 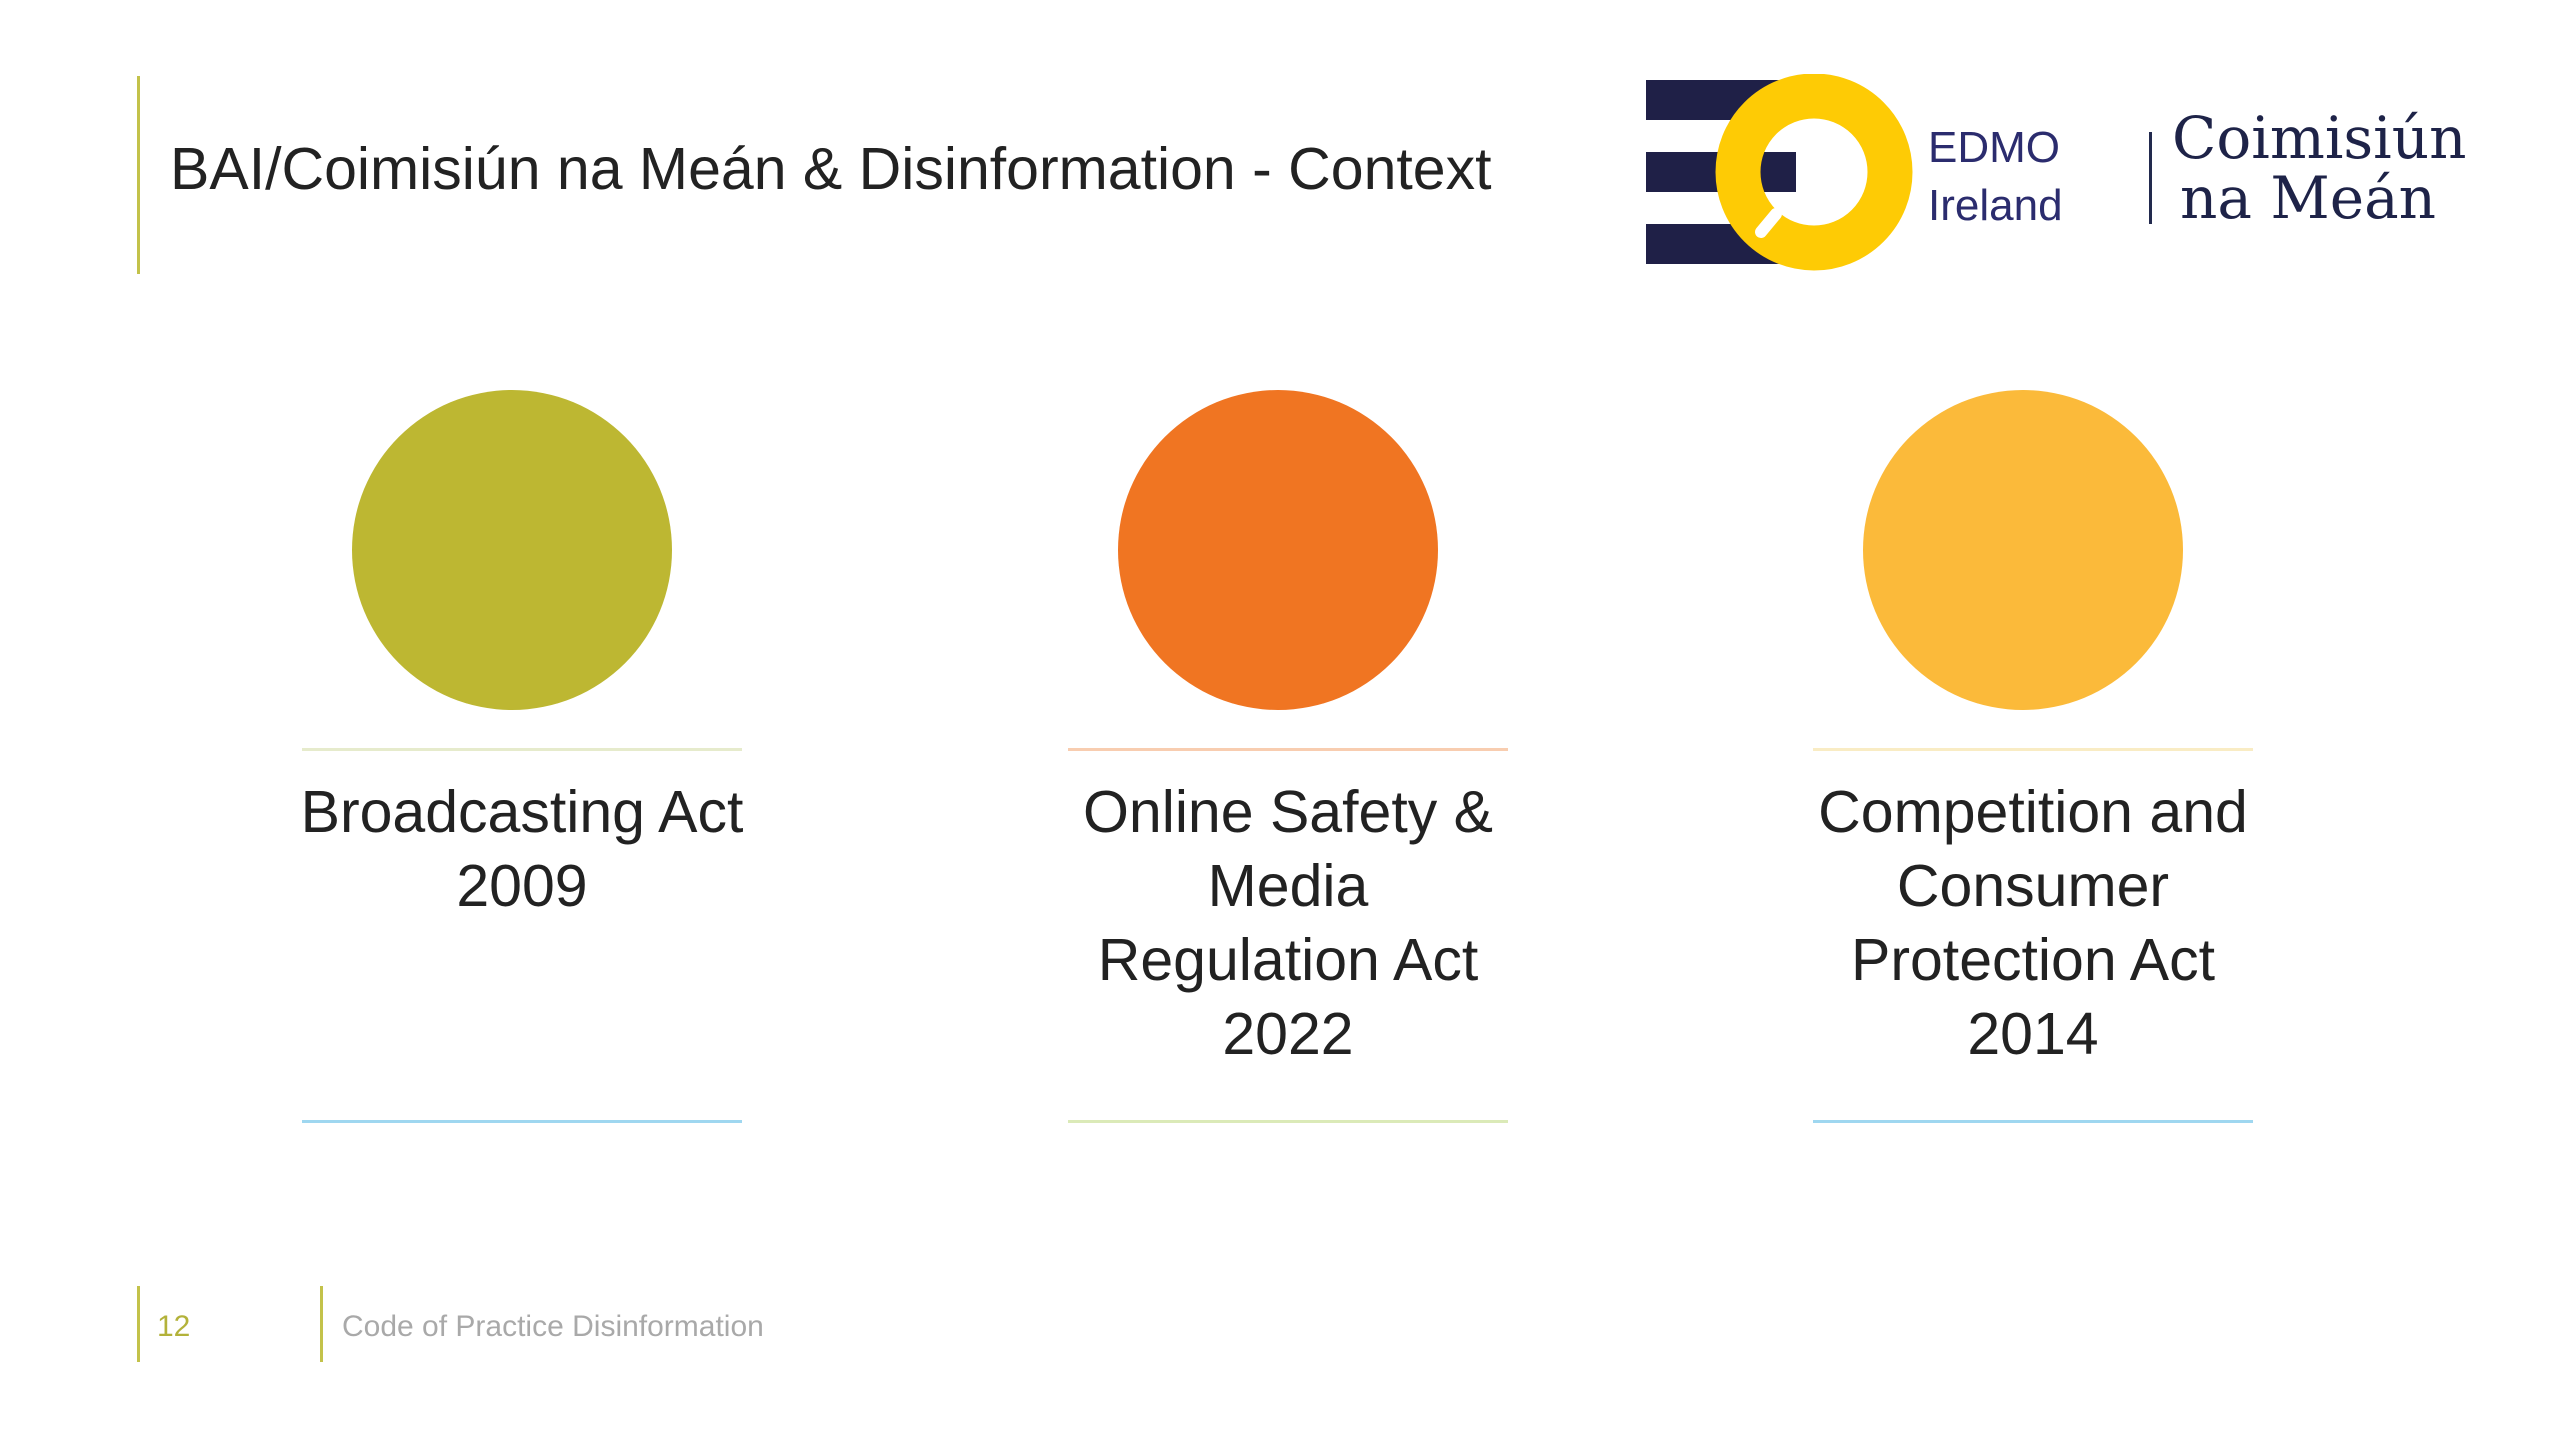 What do you see at coordinates (553, 1326) in the screenshot?
I see `footer-text: Code of Practice Disinformation` at bounding box center [553, 1326].